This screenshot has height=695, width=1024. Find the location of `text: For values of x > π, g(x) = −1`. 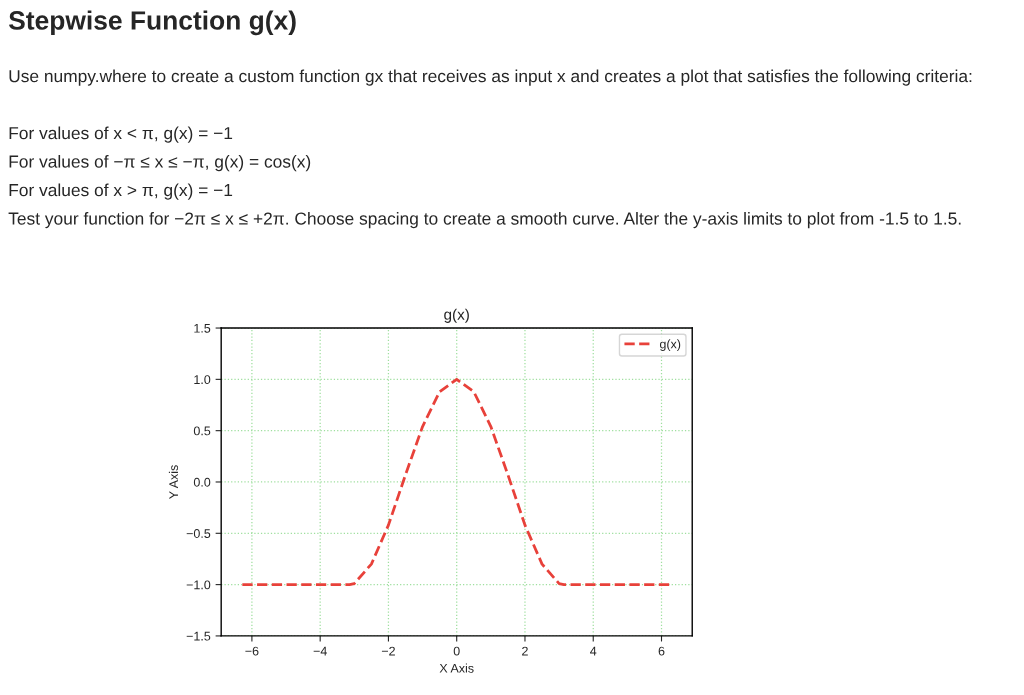

text: For values of x > π, g(x) = −1 is located at coordinates (121, 191).